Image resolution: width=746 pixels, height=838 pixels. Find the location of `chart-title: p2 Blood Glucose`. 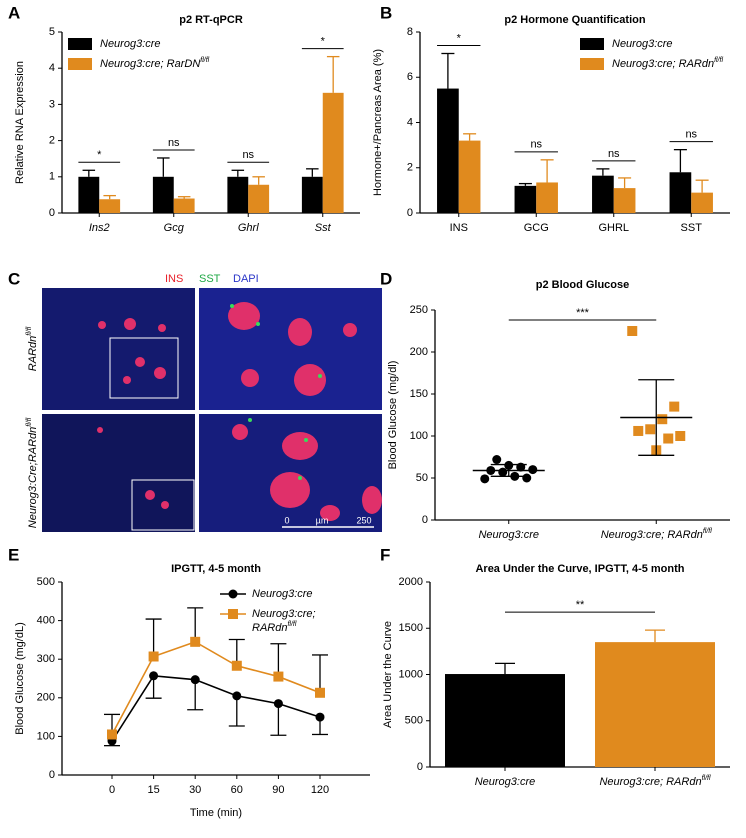

chart-title: p2 Blood Glucose is located at coordinates (583, 285).